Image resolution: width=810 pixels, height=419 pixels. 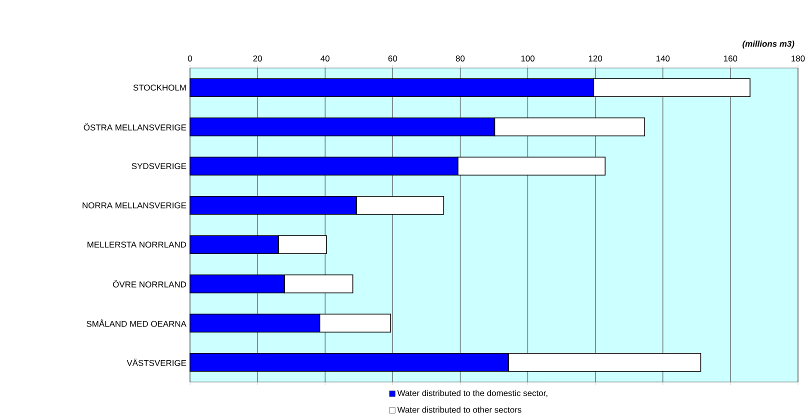 I want to click on legend-label: Water distributed to the domestic sector,, so click(x=472, y=394).